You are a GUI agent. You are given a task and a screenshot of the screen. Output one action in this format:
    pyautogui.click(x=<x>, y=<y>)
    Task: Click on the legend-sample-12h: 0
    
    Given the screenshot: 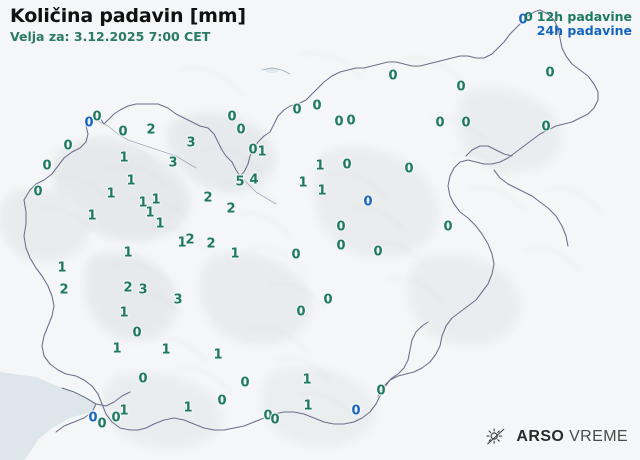 What is the action you would take?
    pyautogui.click(x=528, y=16)
    